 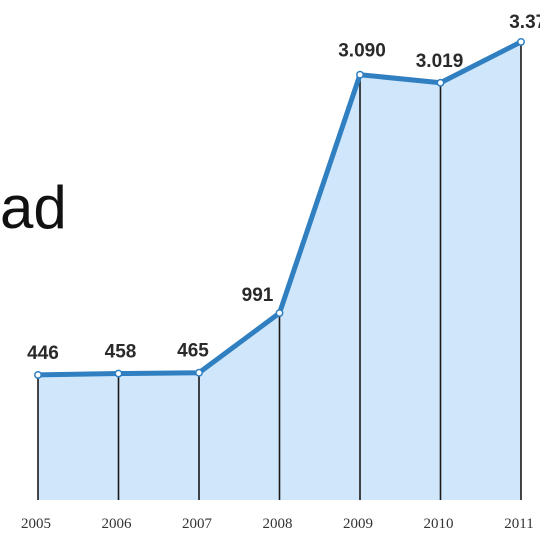 What do you see at coordinates (358, 524) in the screenshot?
I see `x-tick-label-2009: 2009` at bounding box center [358, 524].